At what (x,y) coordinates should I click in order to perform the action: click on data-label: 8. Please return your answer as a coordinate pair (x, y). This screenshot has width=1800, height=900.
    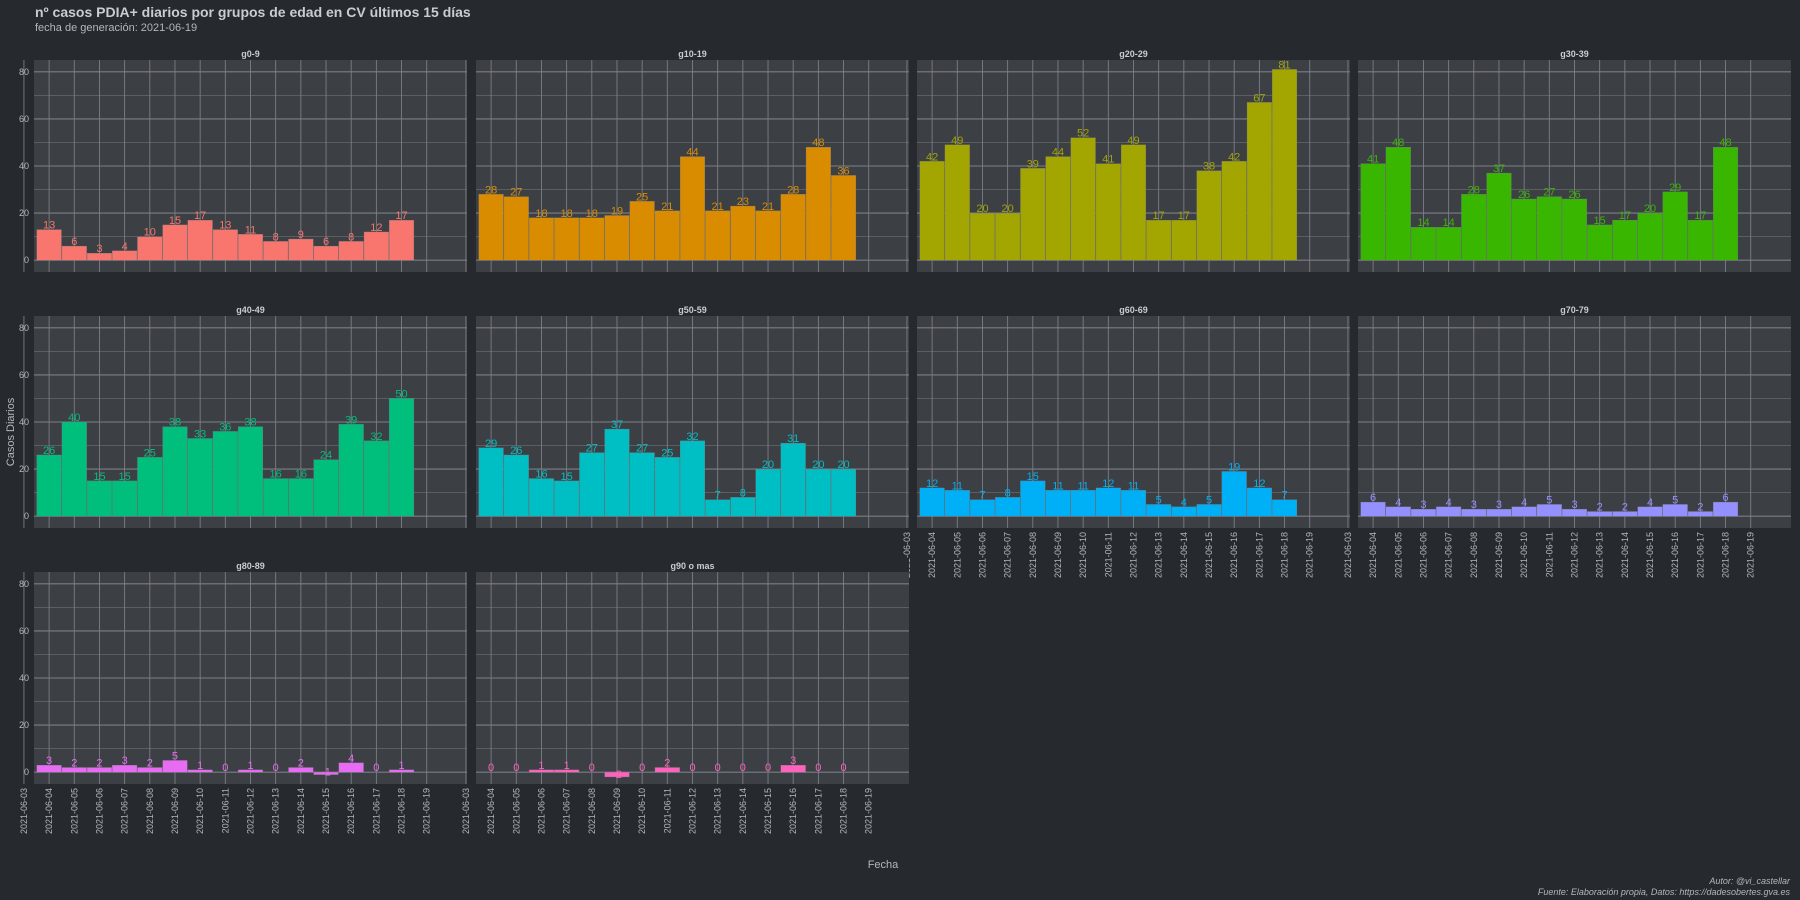
    Looking at the image, I should click on (276, 237).